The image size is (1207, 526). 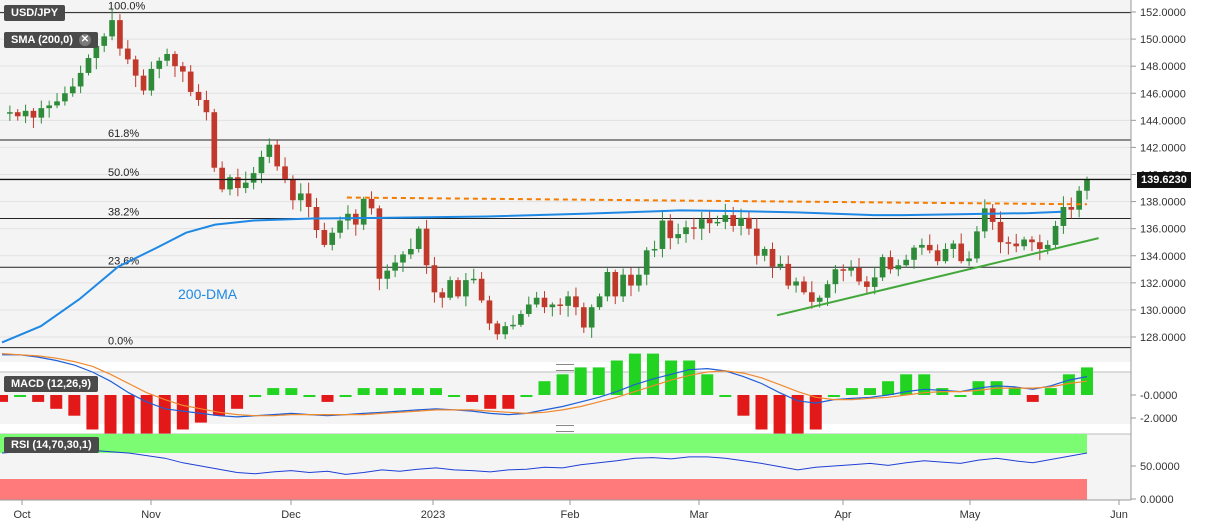 I want to click on sma-200-label: 200-DMA, so click(x=208, y=294).